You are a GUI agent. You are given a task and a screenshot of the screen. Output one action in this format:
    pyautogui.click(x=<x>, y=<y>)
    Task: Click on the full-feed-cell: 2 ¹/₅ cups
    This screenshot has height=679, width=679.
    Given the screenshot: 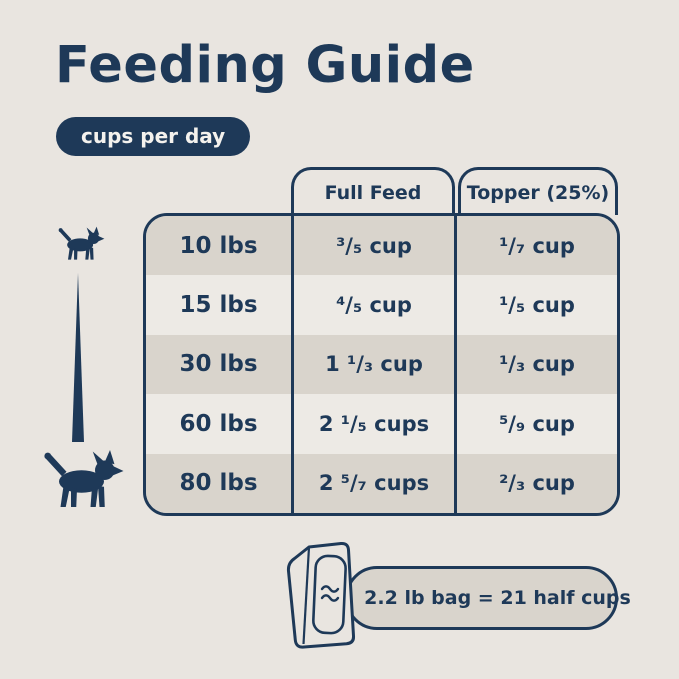 What is the action you would take?
    pyautogui.click(x=372, y=424)
    